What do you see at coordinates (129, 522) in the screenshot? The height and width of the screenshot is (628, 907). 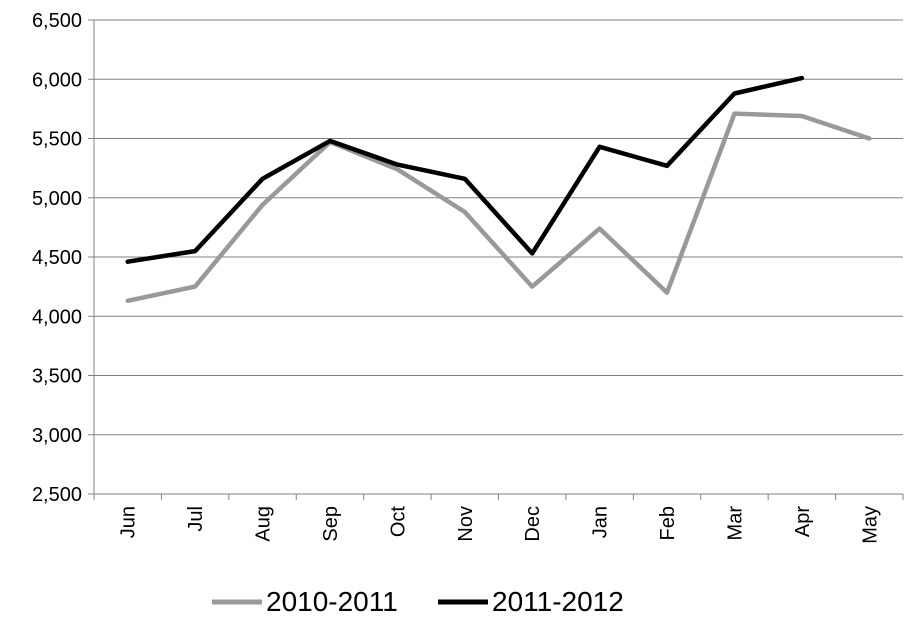 I see `x-tick-label-jun: Jun` at bounding box center [129, 522].